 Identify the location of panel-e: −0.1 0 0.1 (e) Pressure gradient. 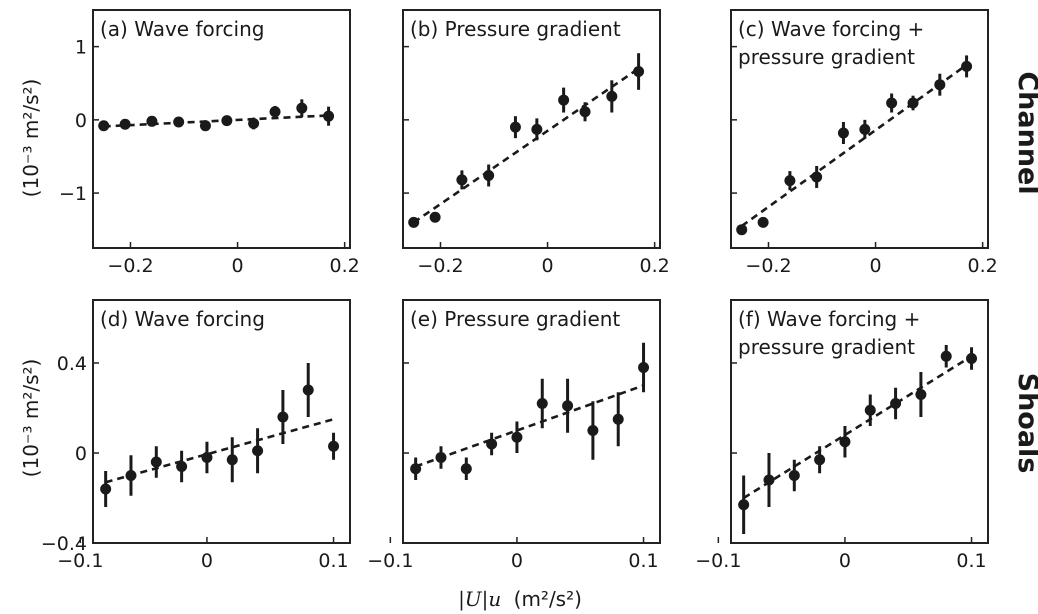
(514, 435).